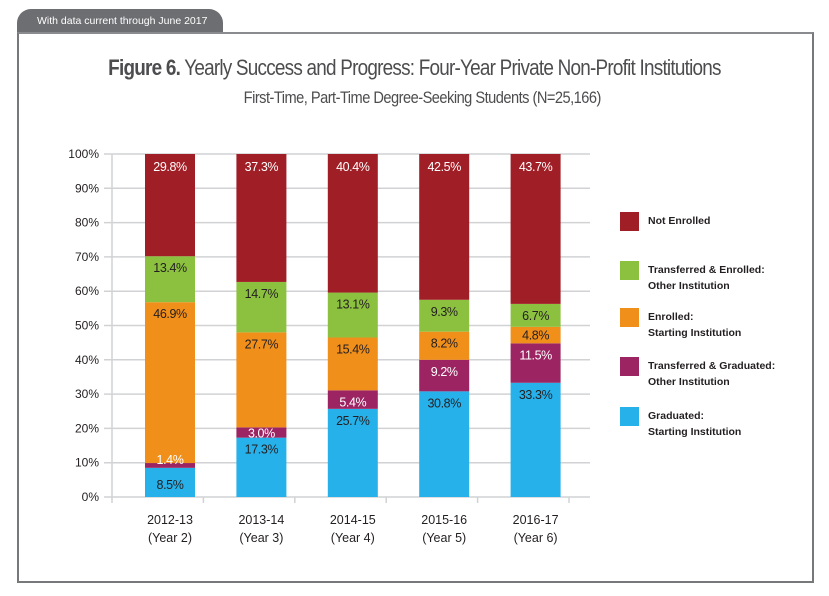 The height and width of the screenshot is (596, 829). Describe the element at coordinates (671, 317) in the screenshot. I see `legend-label: Enrolled:` at that location.